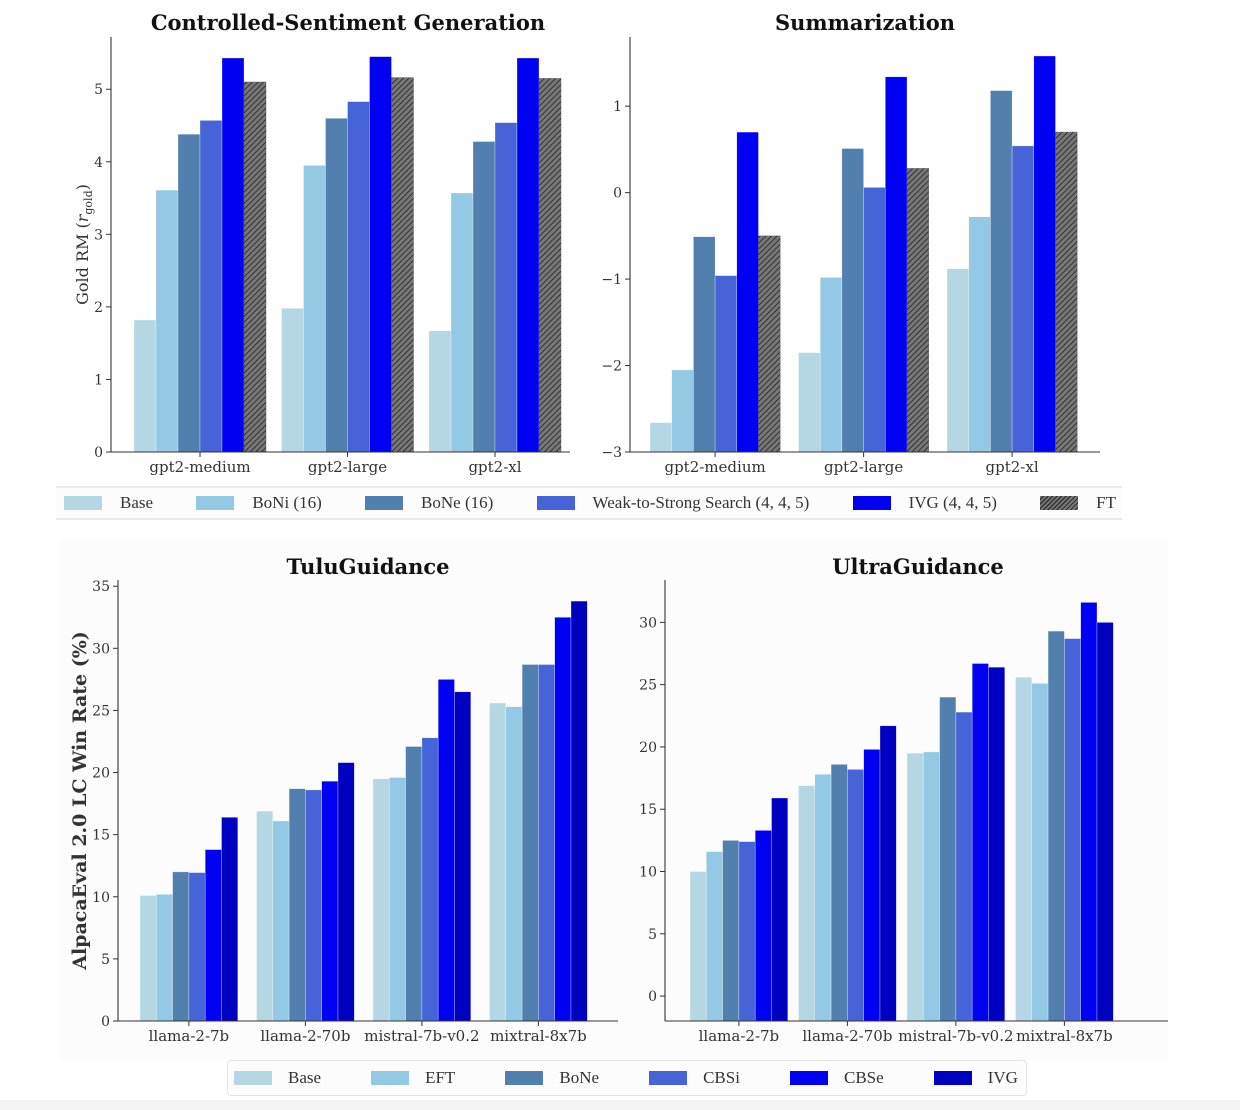  I want to click on legend-label: Base, so click(305, 1077).